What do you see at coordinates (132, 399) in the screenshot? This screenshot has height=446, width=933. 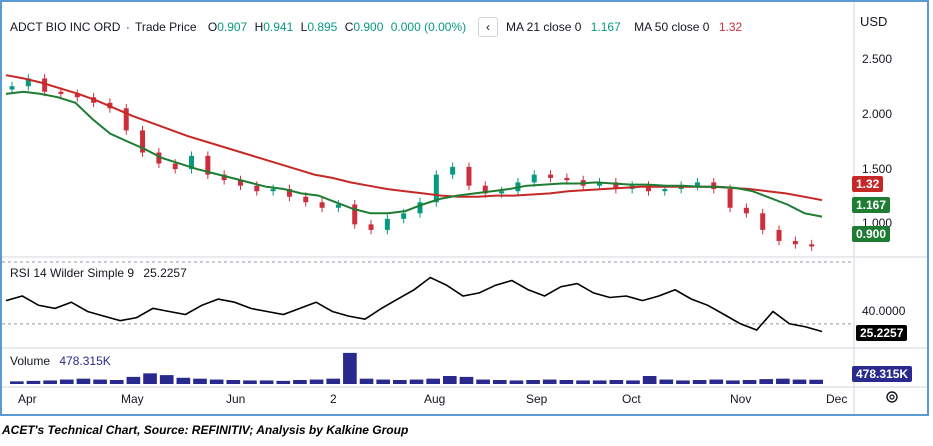 I see `time-tick: May` at bounding box center [132, 399].